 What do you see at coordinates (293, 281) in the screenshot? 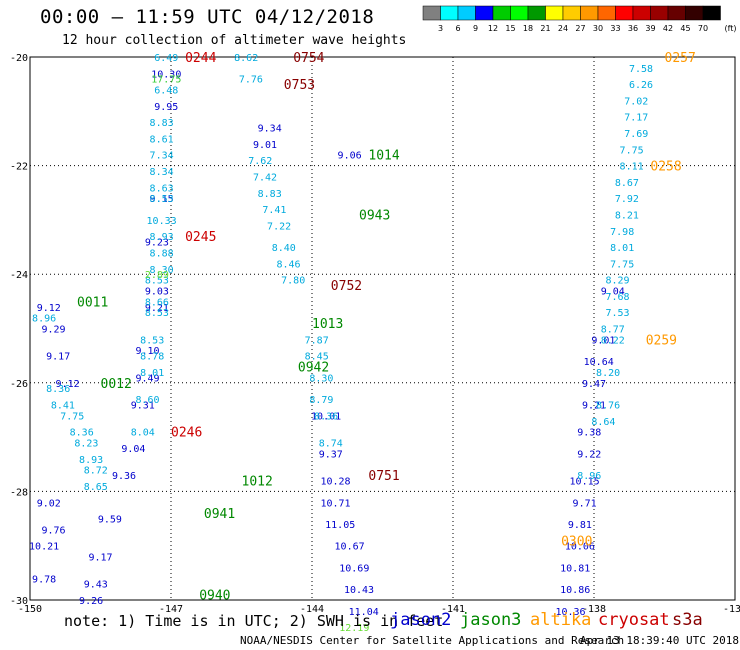
I see `swh-value-label: 7.80` at bounding box center [293, 281].